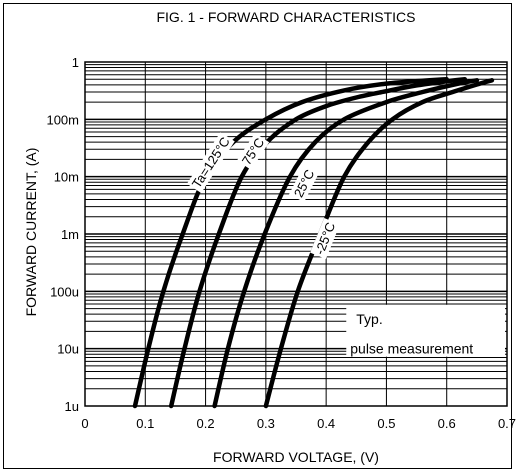 The width and height of the screenshot is (517, 474). Describe the element at coordinates (68, 349) in the screenshot. I see `y-tick-label: 10u` at that location.